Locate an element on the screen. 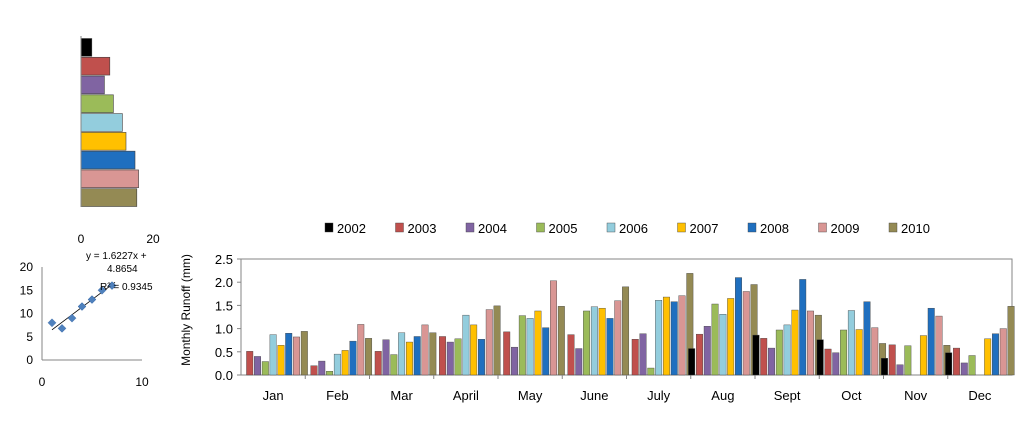 The width and height of the screenshot is (1031, 425). legend-swatch-2010 is located at coordinates (893, 227).